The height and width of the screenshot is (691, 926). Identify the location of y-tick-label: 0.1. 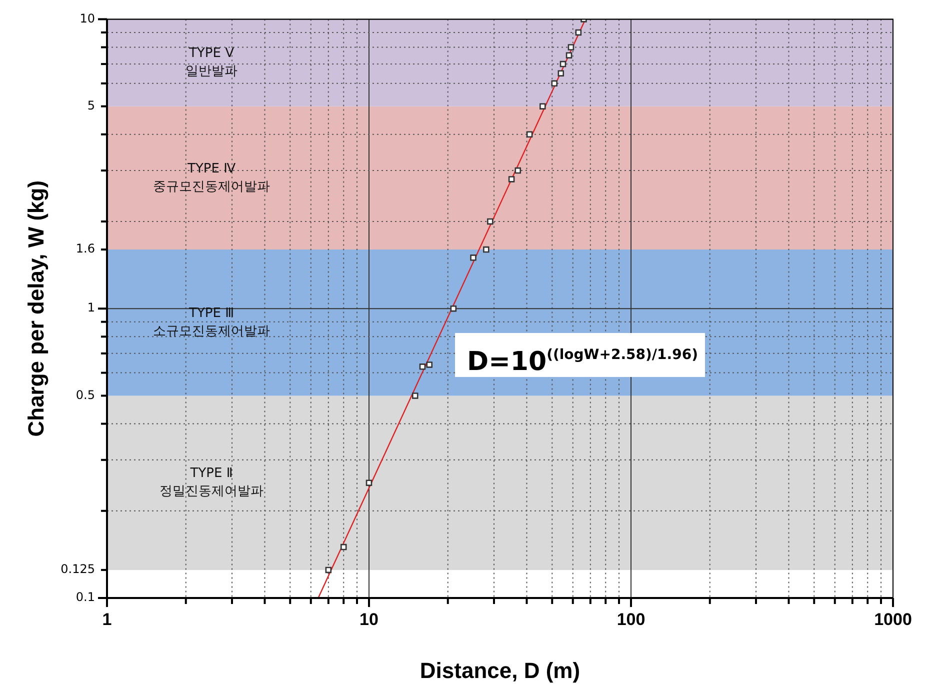
(85, 597).